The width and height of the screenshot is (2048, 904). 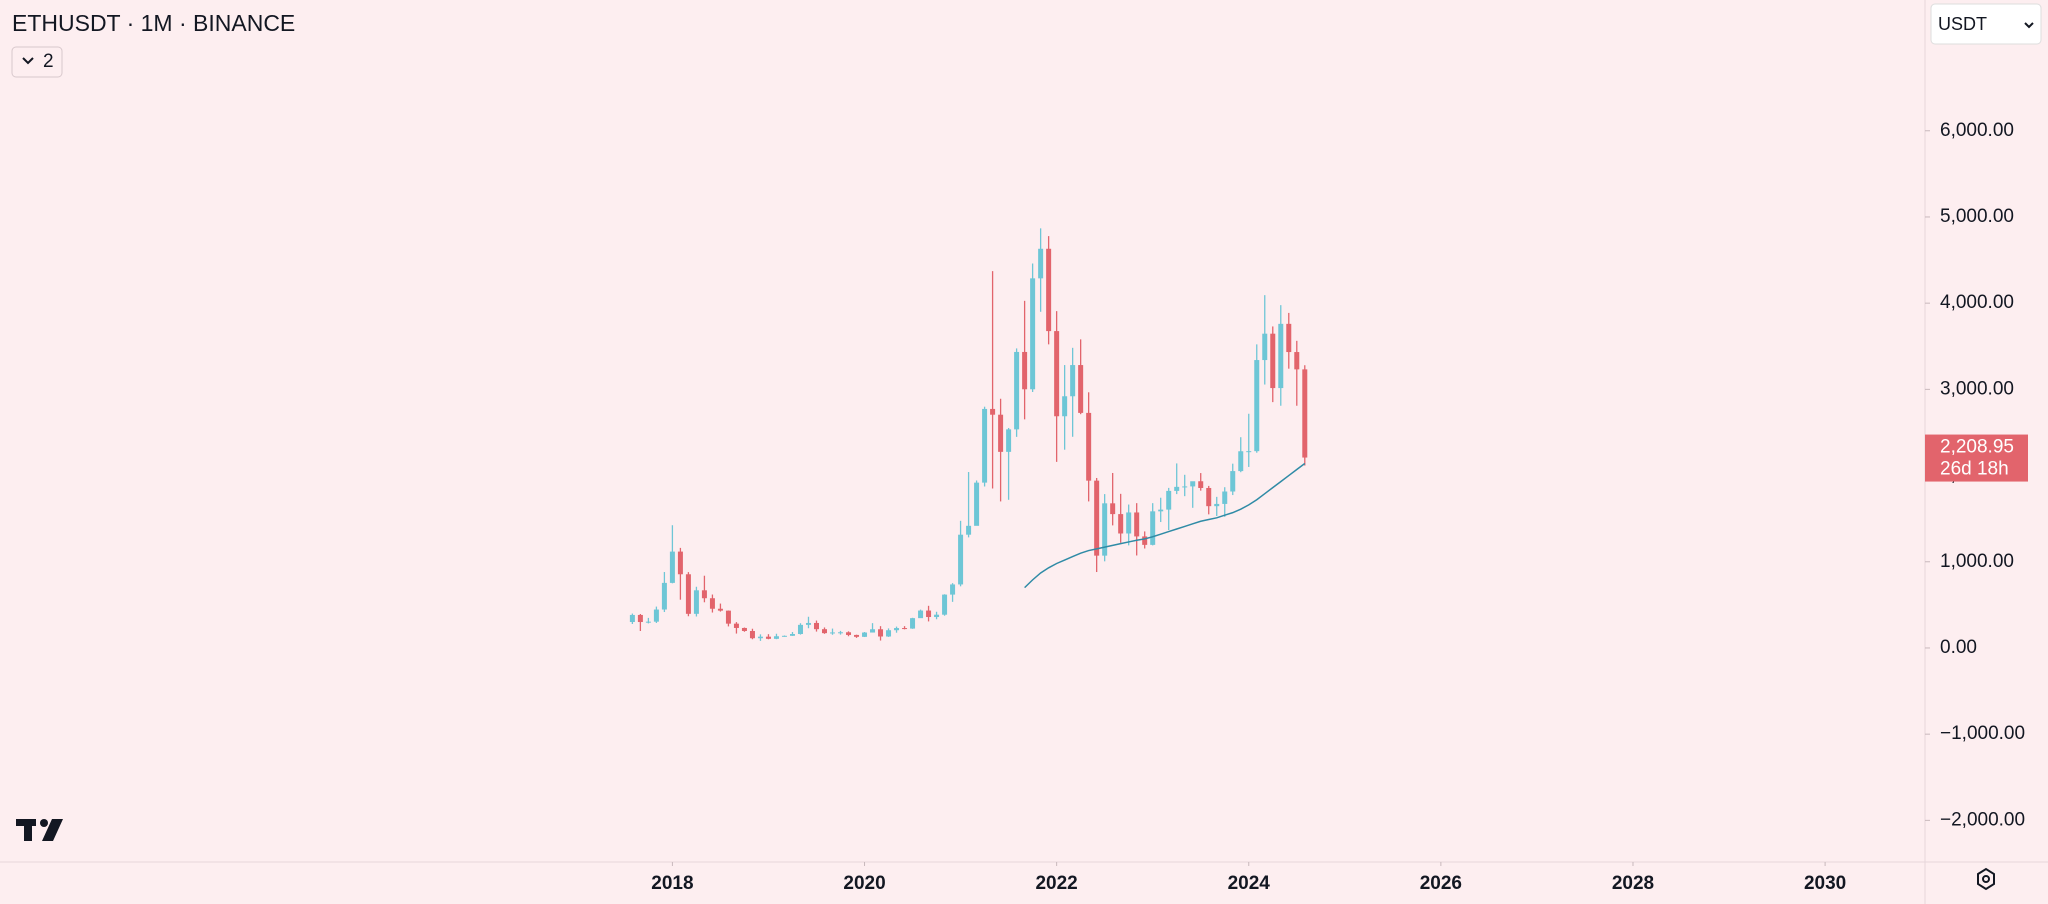 What do you see at coordinates (39, 830) in the screenshot?
I see `logo` at bounding box center [39, 830].